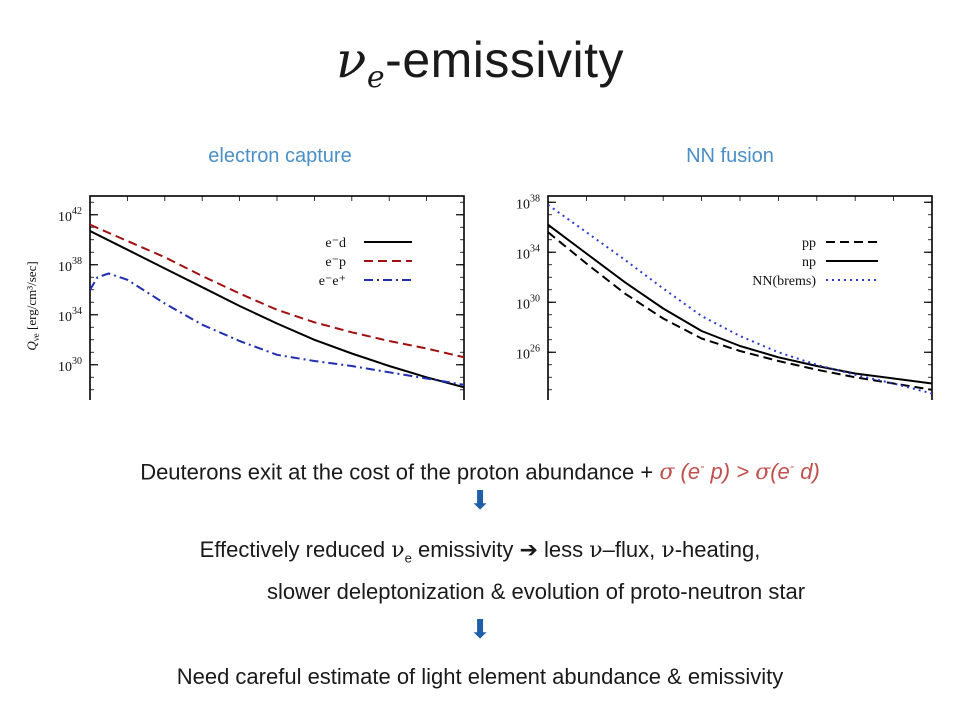  What do you see at coordinates (280, 156) in the screenshot?
I see `electron-capture-label: electron capture` at bounding box center [280, 156].